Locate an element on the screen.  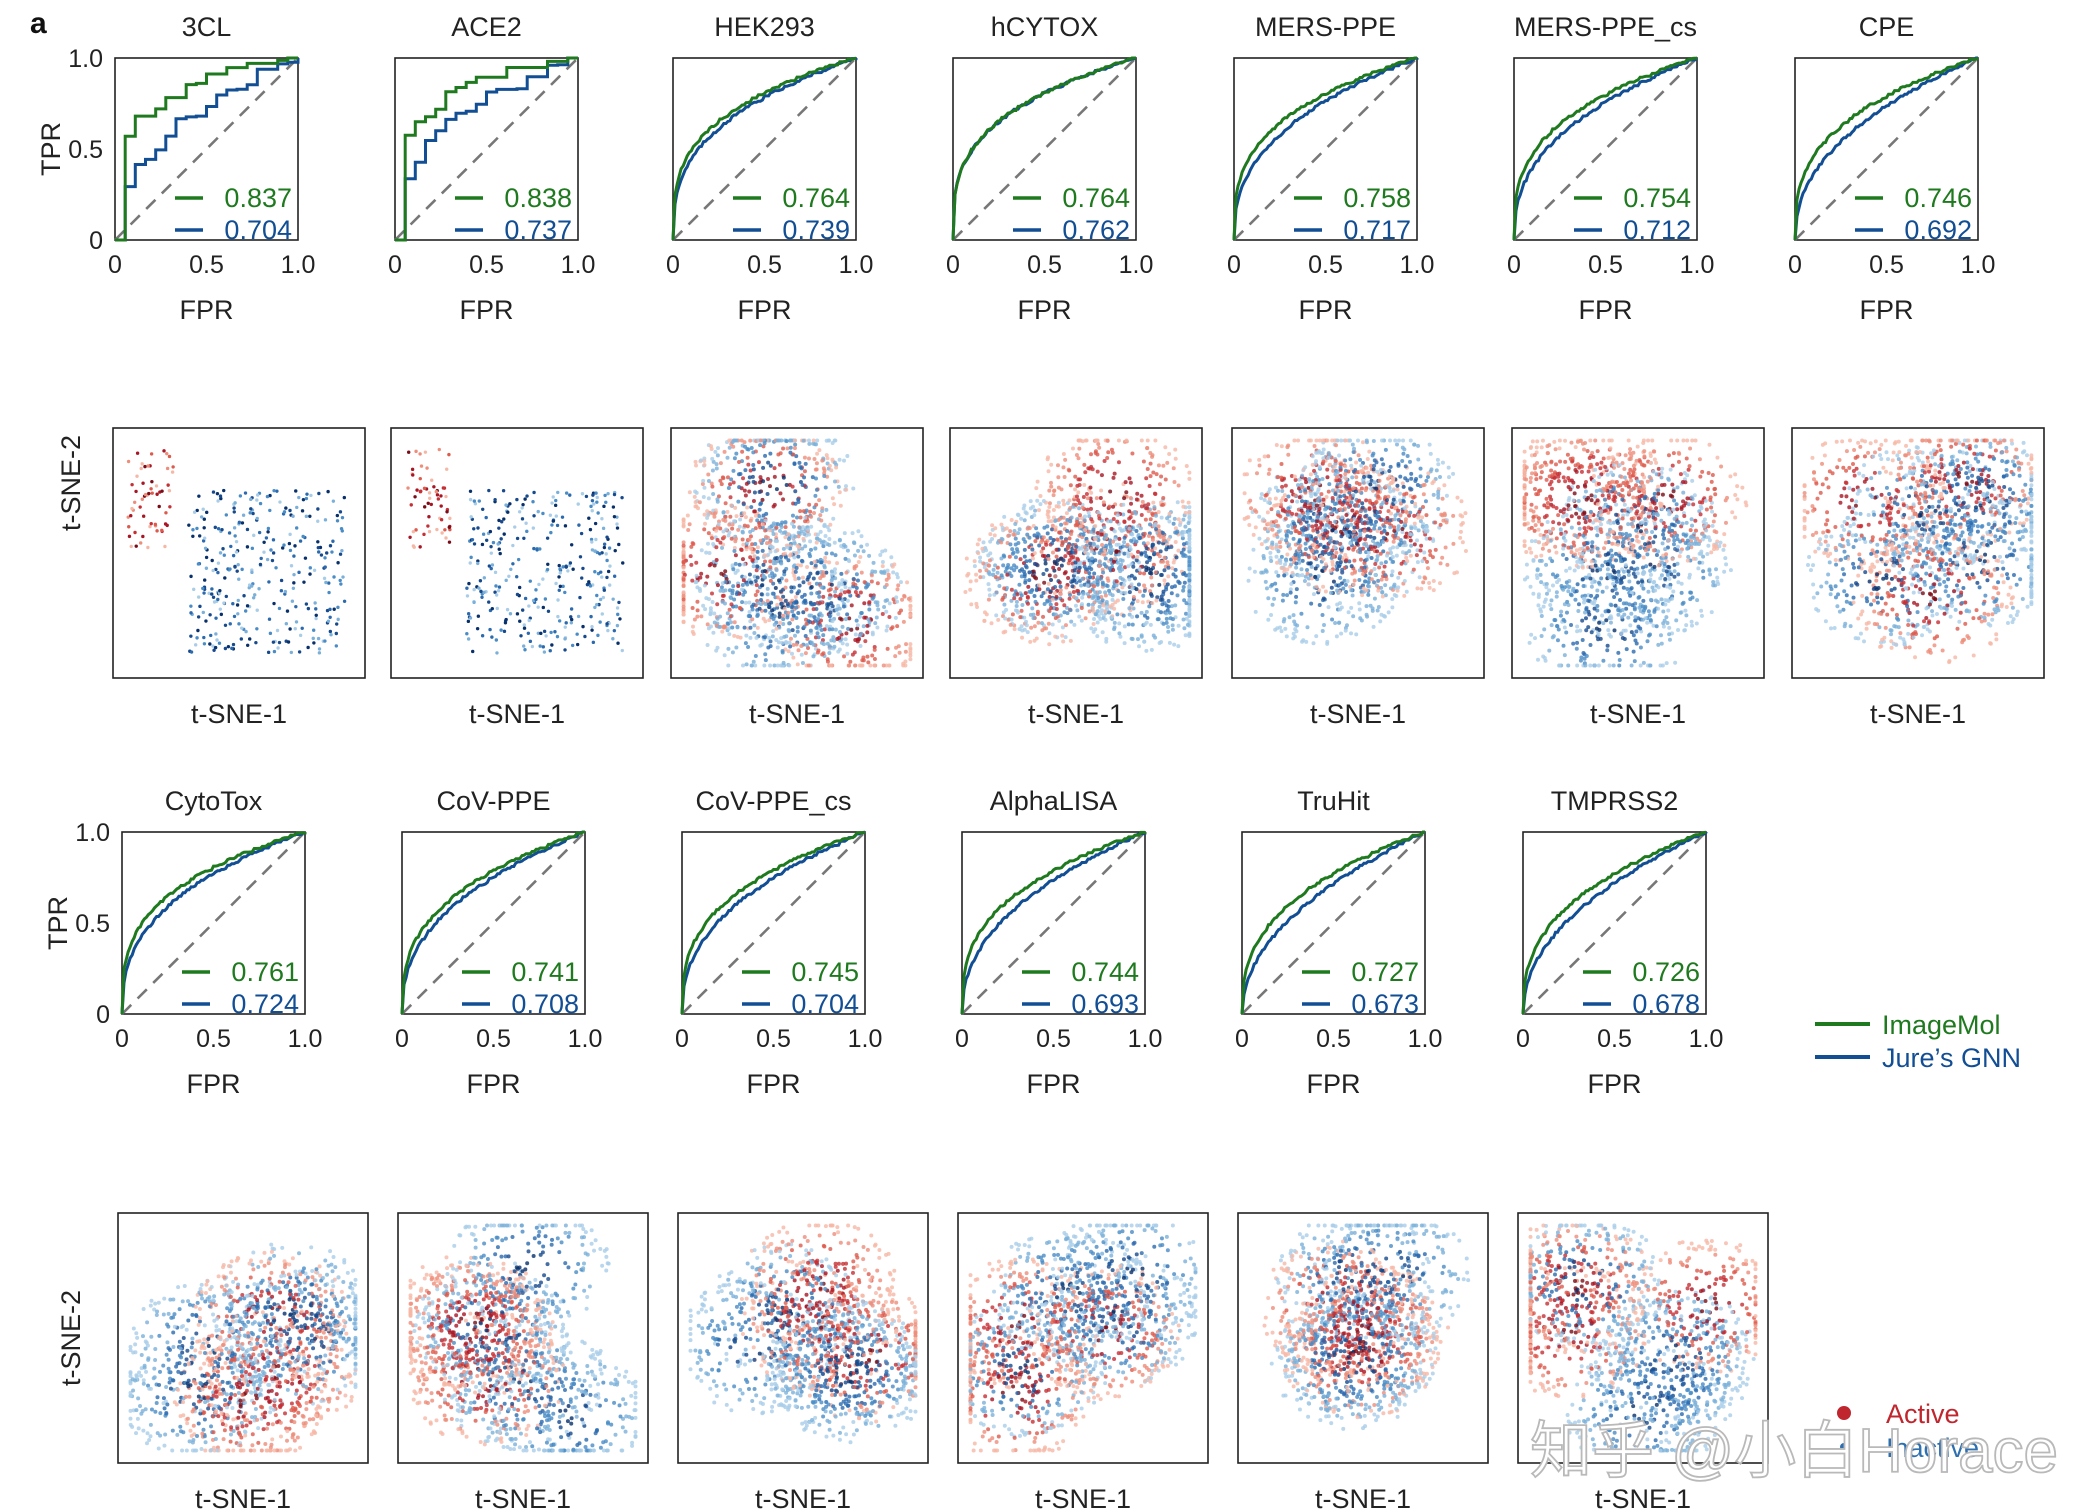
roc-plot-frame is located at coordinates (1325, 149).